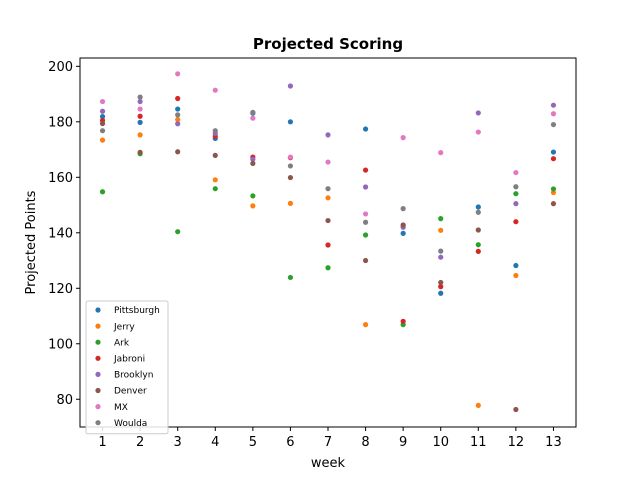 The image size is (640, 480). What do you see at coordinates (328, 463) in the screenshot?
I see `x-axis-label: week` at bounding box center [328, 463].